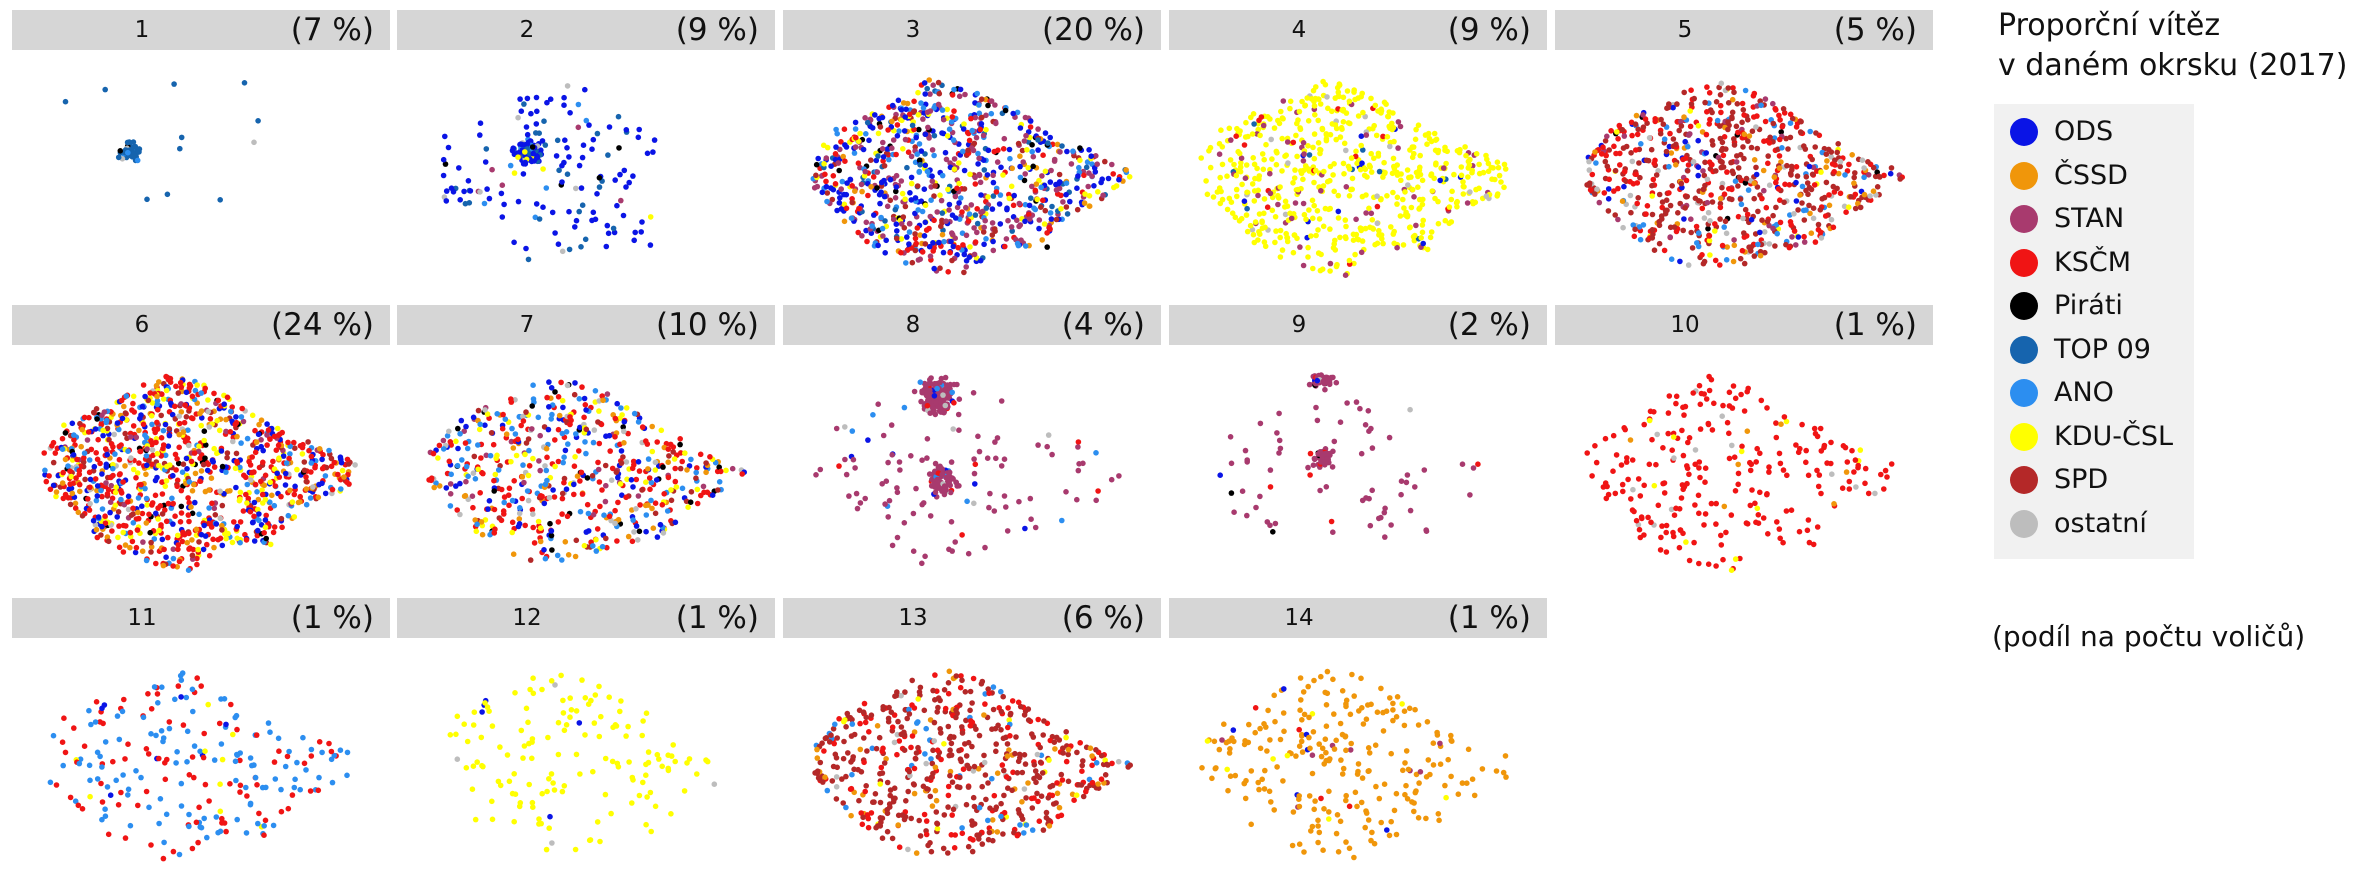 This screenshot has height=888, width=2356. I want to click on facet-strip: 6(24 %), so click(201, 325).